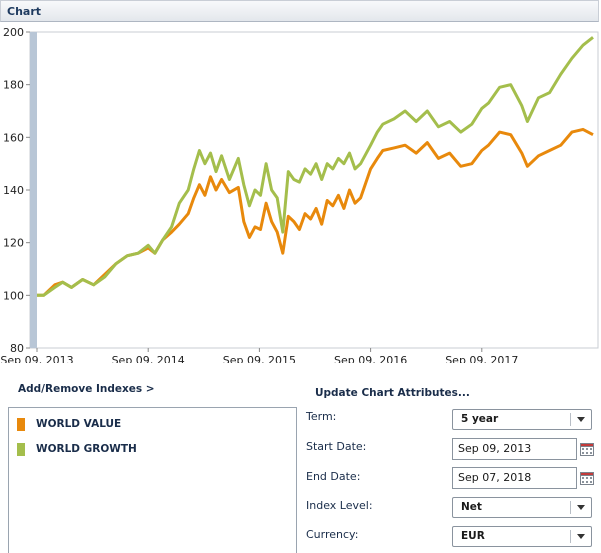 This screenshot has height=553, width=601. Describe the element at coordinates (21, 449) in the screenshot. I see `world-growth-swatch` at that location.